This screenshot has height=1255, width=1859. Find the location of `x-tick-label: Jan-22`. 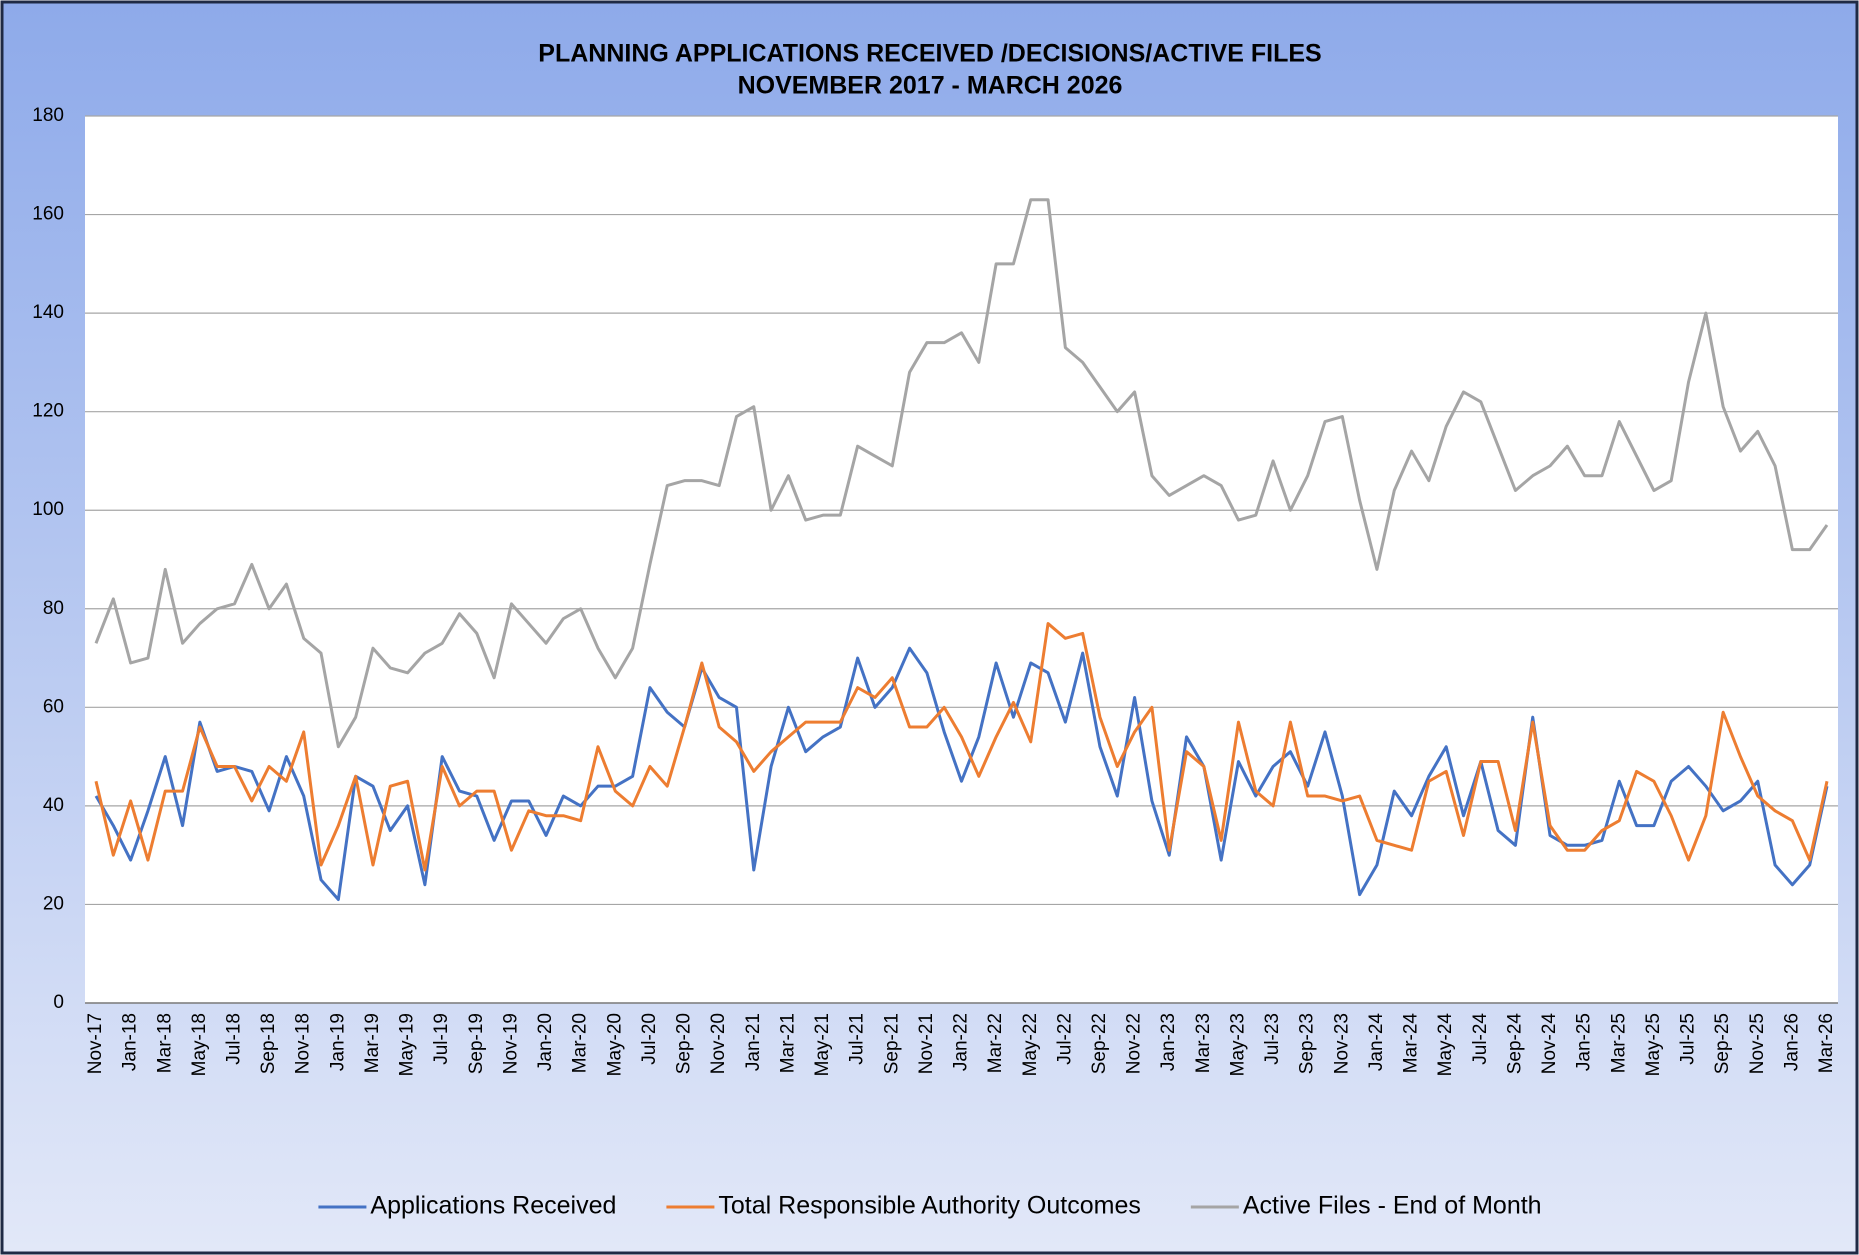

x-tick-label: Jan-22 is located at coordinates (961, 1042).